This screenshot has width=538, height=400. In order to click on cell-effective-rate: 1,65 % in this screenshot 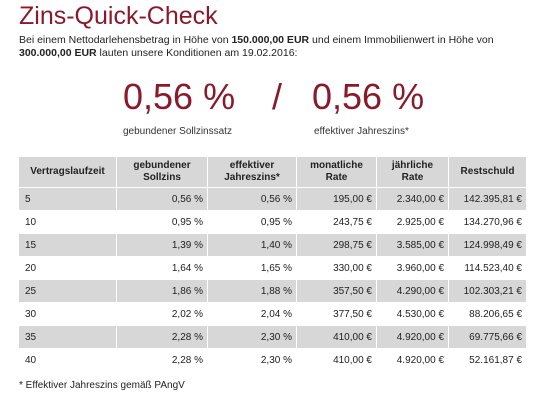, I will do `click(252, 268)`.